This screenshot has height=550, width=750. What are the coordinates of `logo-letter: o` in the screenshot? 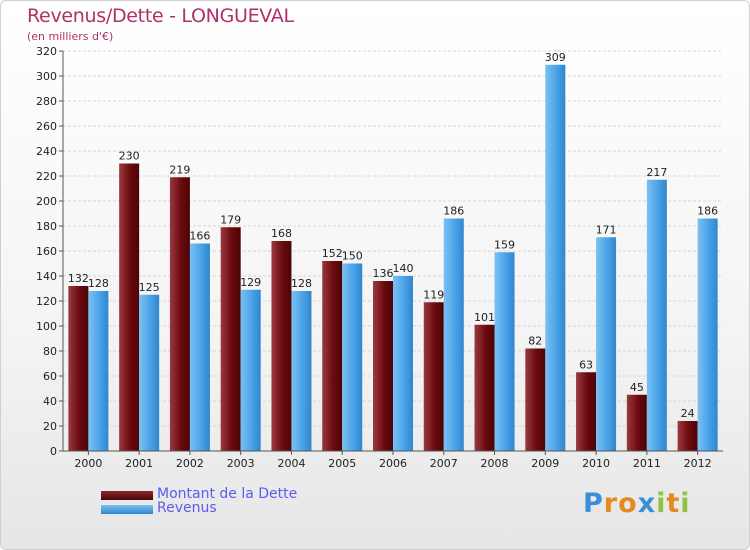 It's located at (628, 503).